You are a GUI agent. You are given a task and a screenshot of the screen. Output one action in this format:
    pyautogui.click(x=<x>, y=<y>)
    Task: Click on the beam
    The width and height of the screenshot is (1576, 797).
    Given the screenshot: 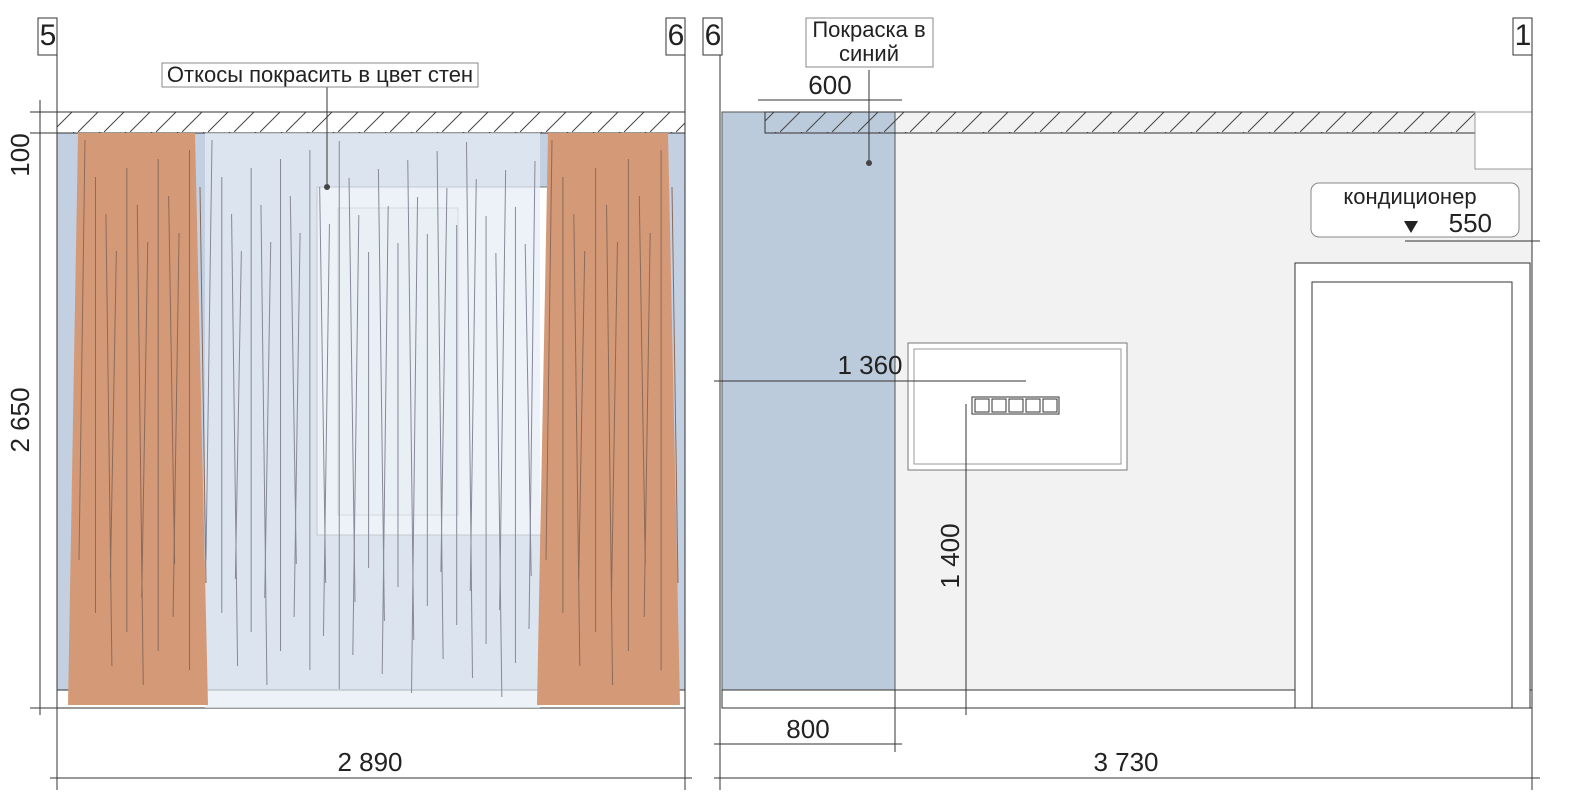 What is the action you would take?
    pyautogui.click(x=1503, y=140)
    